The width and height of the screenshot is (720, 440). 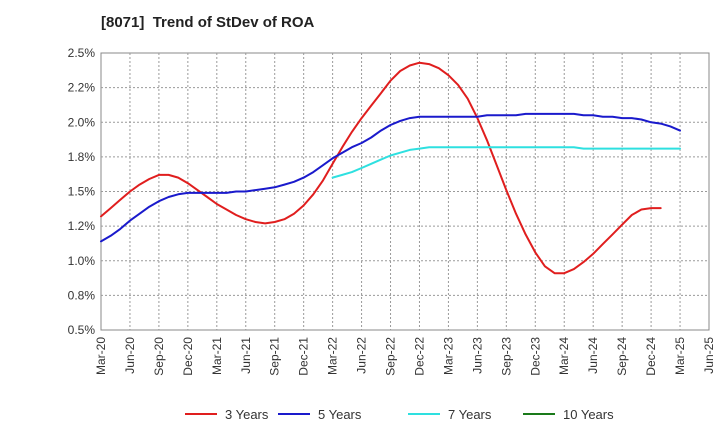 I want to click on x-tick-label: Sep-22, so click(x=391, y=356).